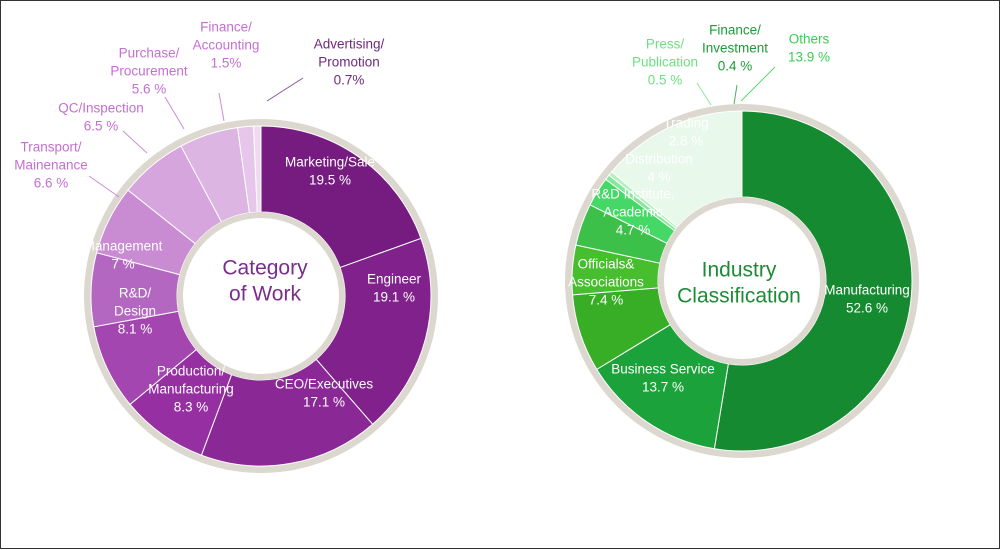 This screenshot has width=1000, height=550. What do you see at coordinates (867, 299) in the screenshot?
I see `slice-label-0: Manufacturing 52.6 %` at bounding box center [867, 299].